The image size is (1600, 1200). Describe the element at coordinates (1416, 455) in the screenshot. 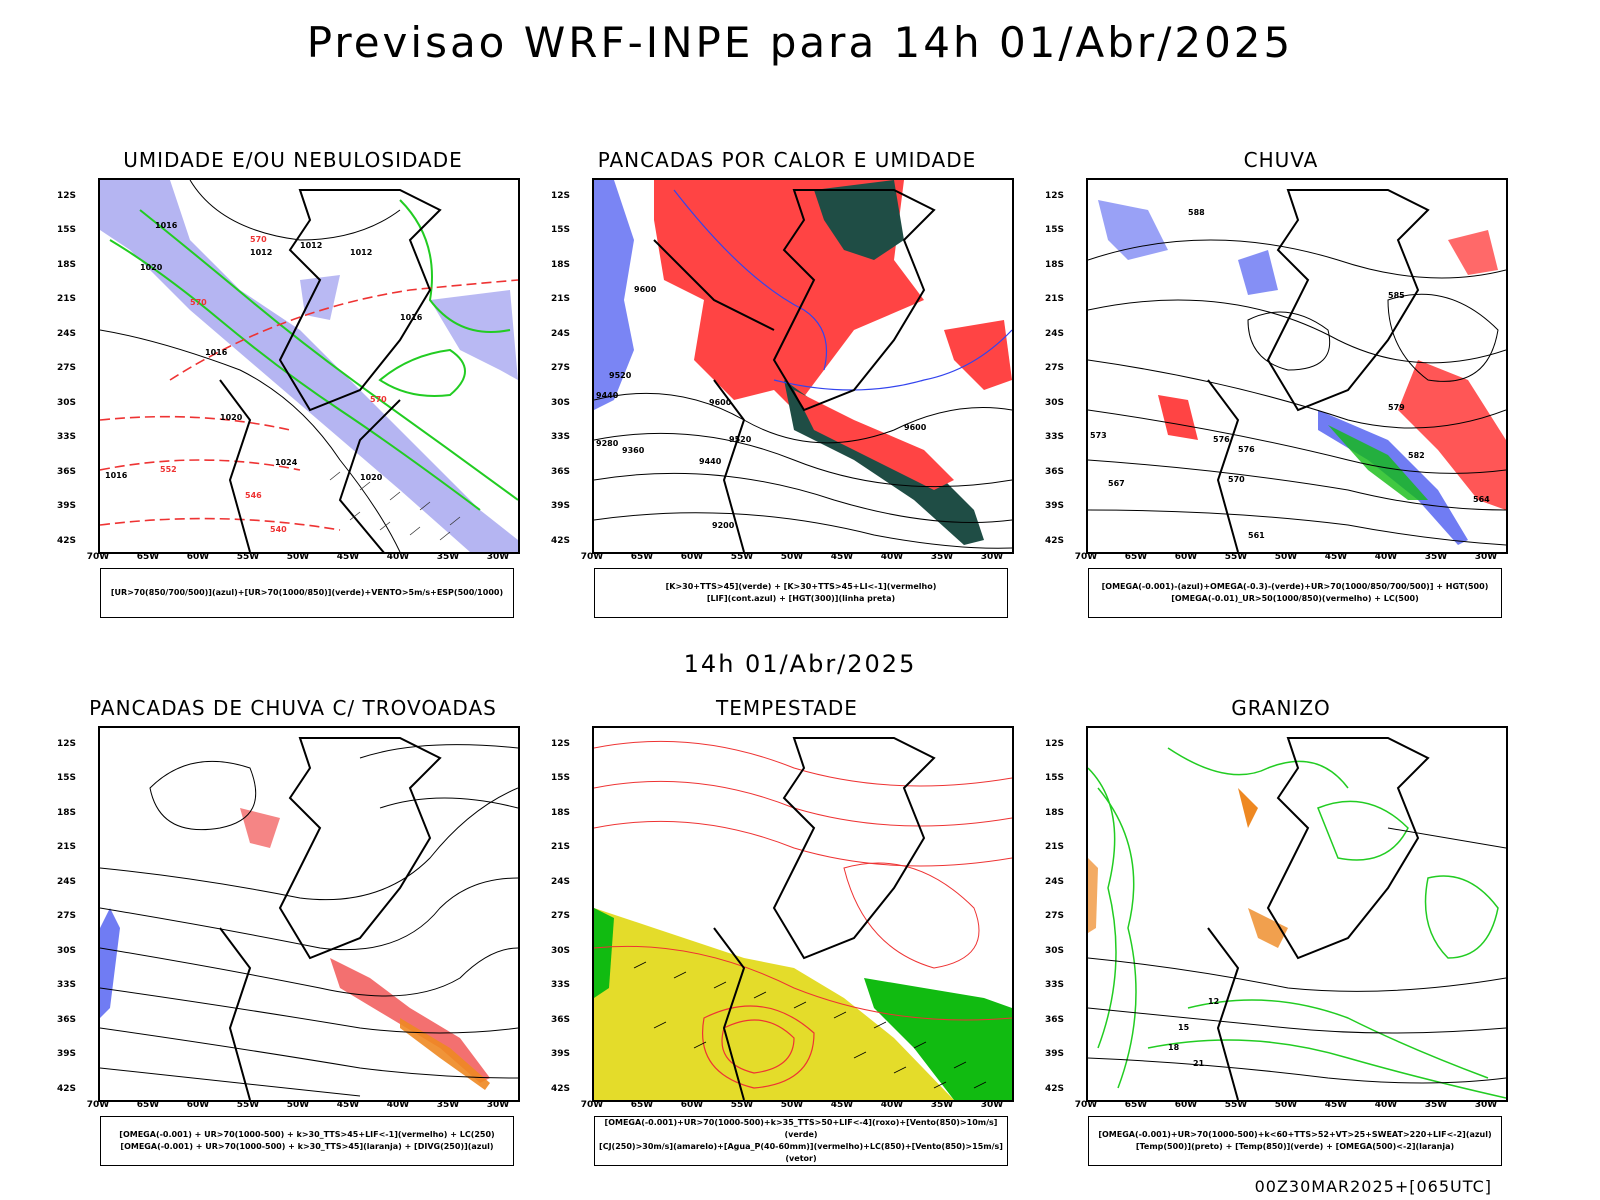

I see `contour-label: 582` at that location.